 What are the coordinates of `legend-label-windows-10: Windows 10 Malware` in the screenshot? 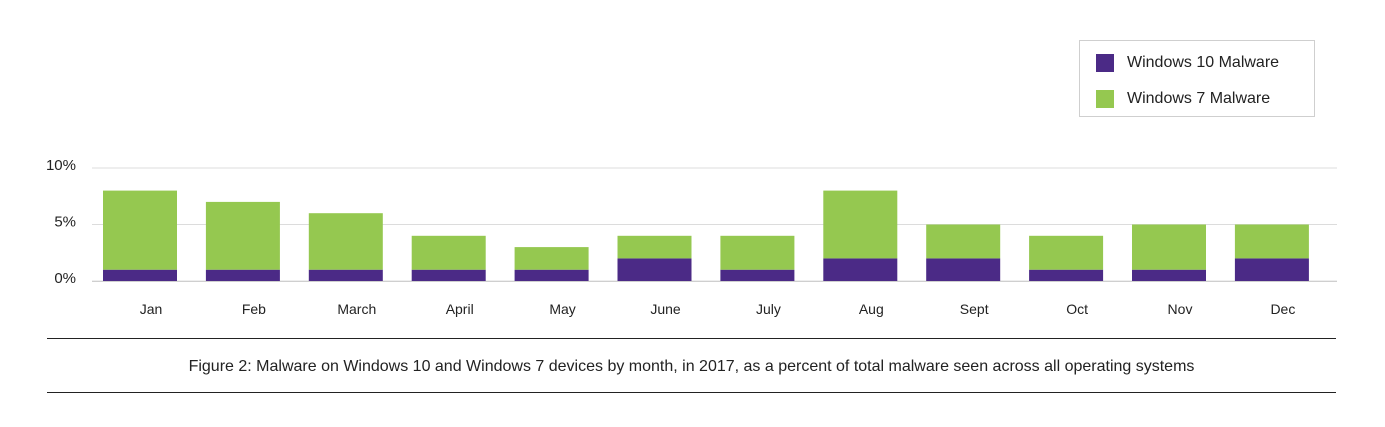 It's located at (1203, 62).